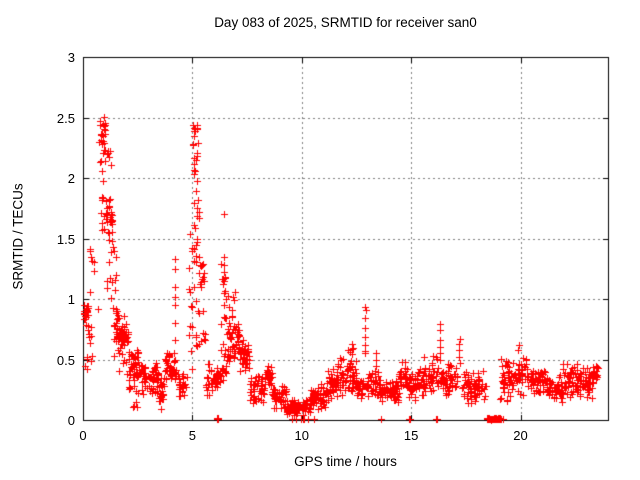  I want to click on x-tick-label: 20, so click(520, 435).